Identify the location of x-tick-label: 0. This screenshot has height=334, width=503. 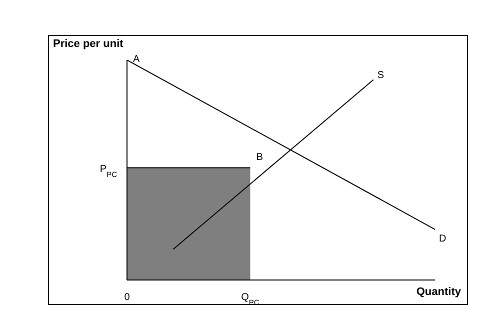
(127, 297).